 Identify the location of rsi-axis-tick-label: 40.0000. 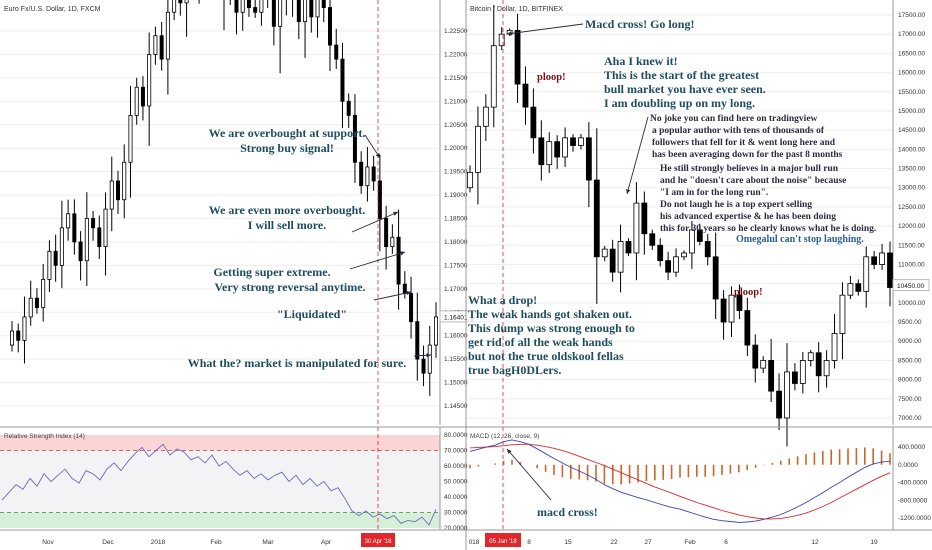
(456, 497).